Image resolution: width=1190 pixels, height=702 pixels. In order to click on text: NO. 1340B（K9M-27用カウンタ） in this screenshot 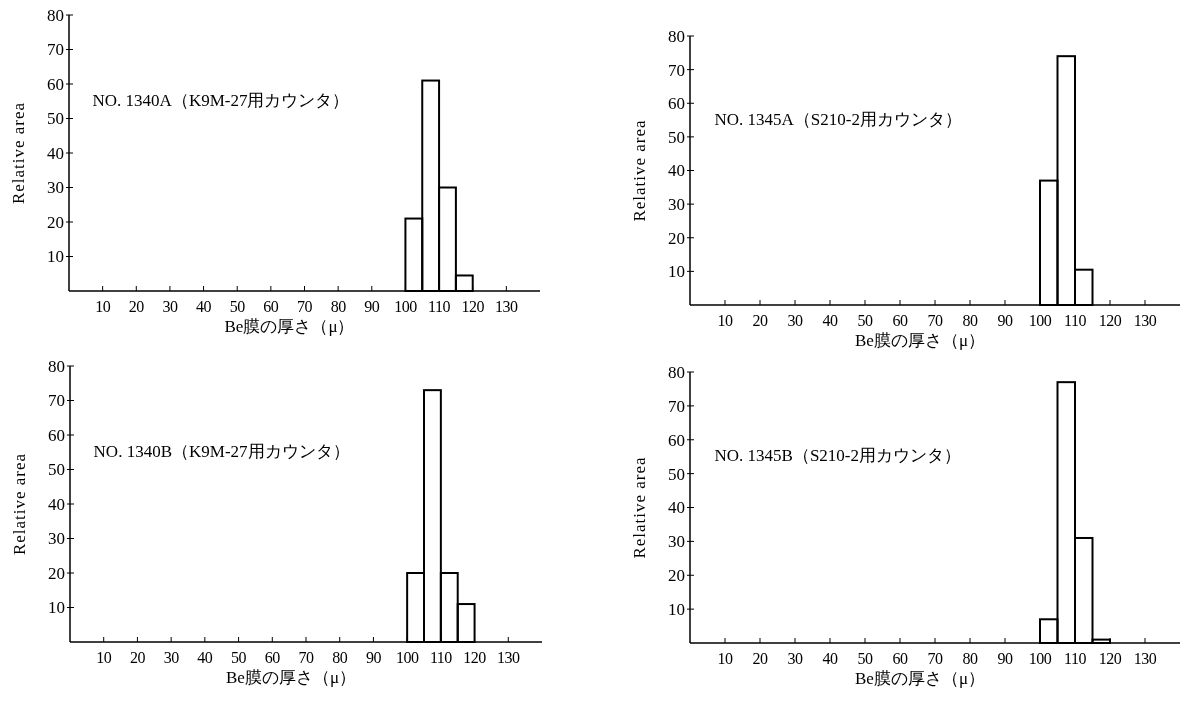, I will do `click(221, 452)`.